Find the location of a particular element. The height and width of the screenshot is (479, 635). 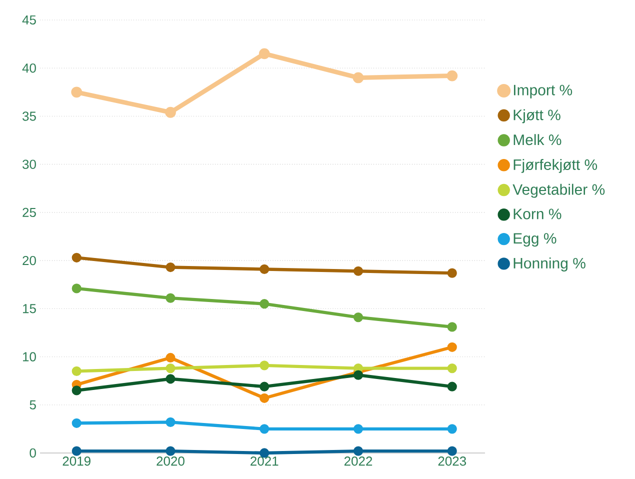

y-tick-label: 15 is located at coordinates (29, 309).